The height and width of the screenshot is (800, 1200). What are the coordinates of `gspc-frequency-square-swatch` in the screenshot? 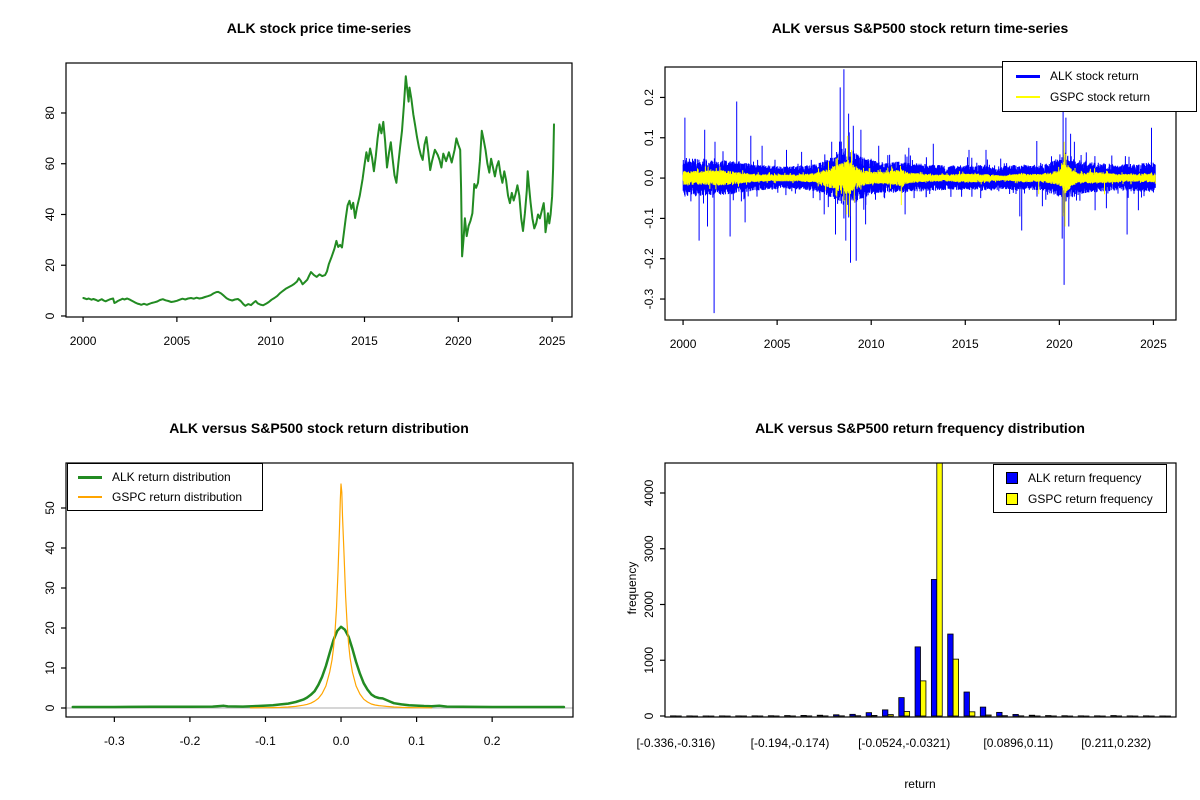 It's located at (1012, 498).